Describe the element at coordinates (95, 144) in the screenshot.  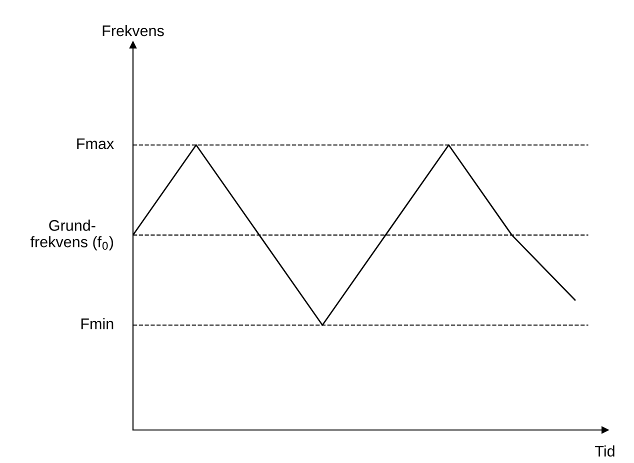
I see `ref-line-label: Fmax` at that location.